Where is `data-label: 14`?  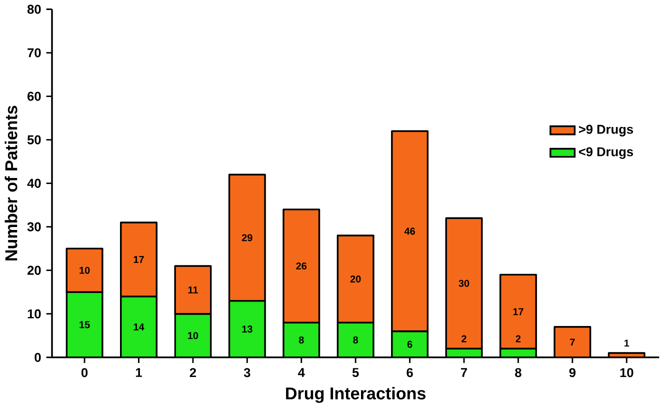 data-label: 14 is located at coordinates (139, 327).